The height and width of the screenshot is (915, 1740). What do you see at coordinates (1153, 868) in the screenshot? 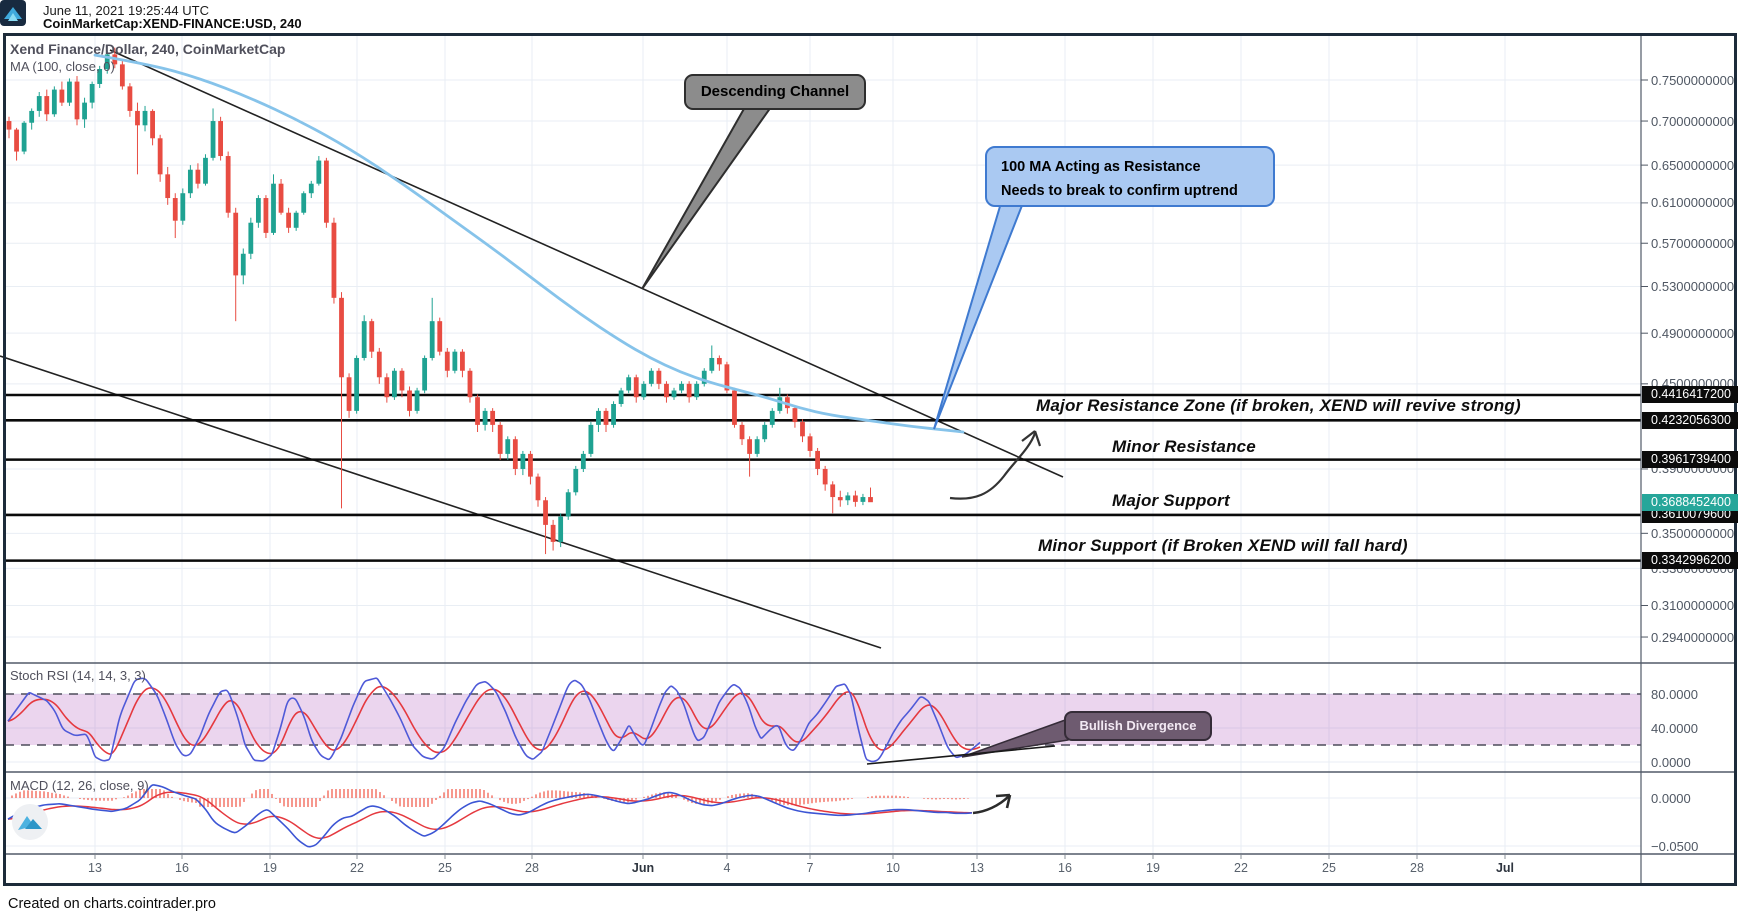
I see `x-axis-label: 19` at bounding box center [1153, 868].